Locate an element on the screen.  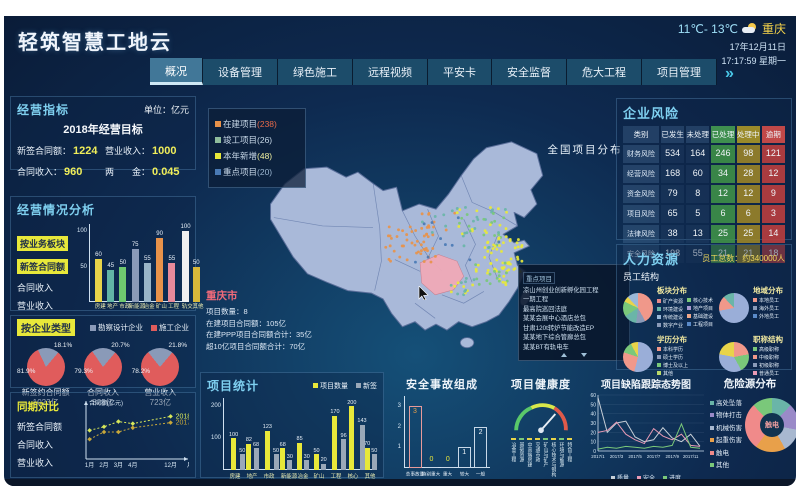
pie-chart is located at coordinates (160, 367).